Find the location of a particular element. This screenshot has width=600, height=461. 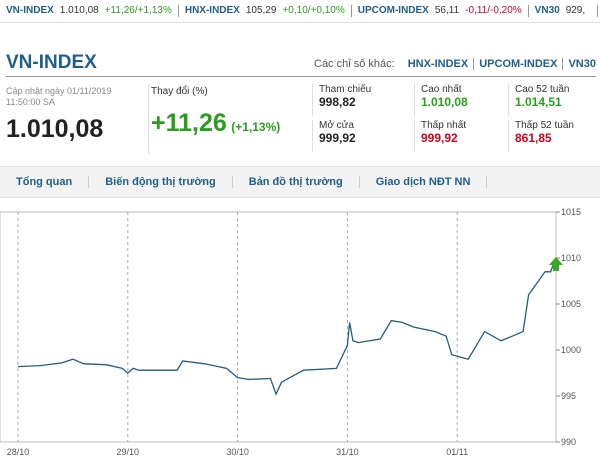

change-pct: (+1,13%) is located at coordinates (256, 127).